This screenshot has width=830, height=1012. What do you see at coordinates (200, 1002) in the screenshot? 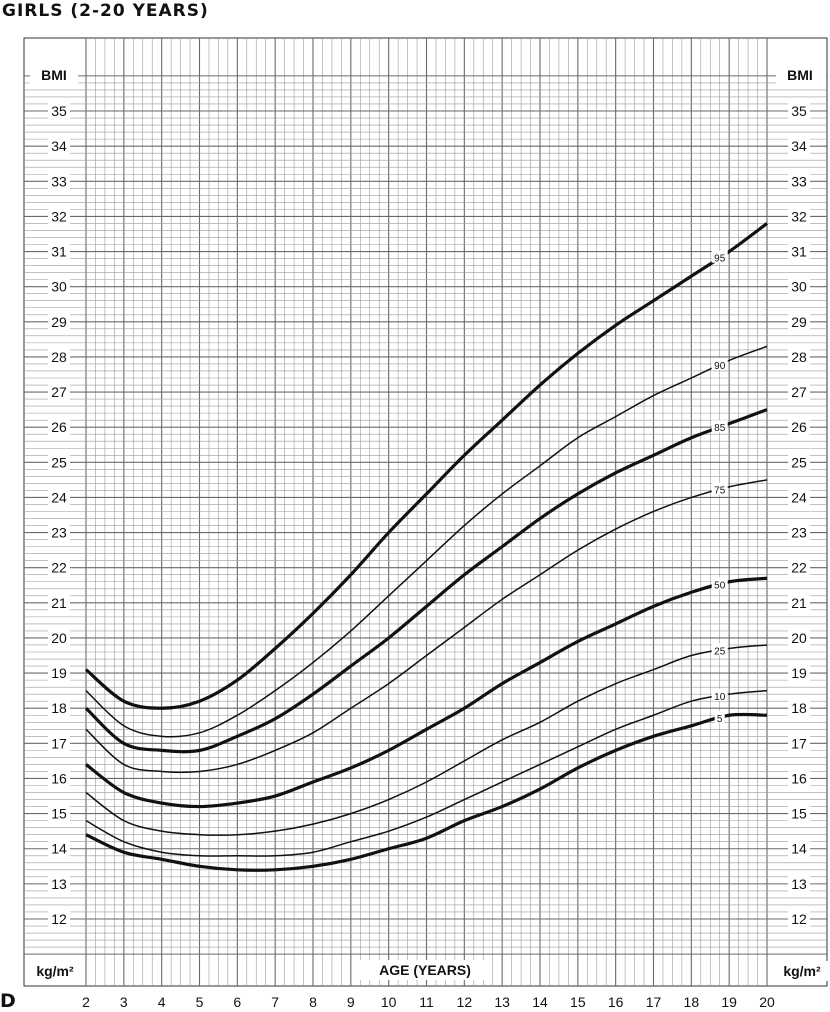
I see `x-tick-label: 5` at bounding box center [200, 1002].